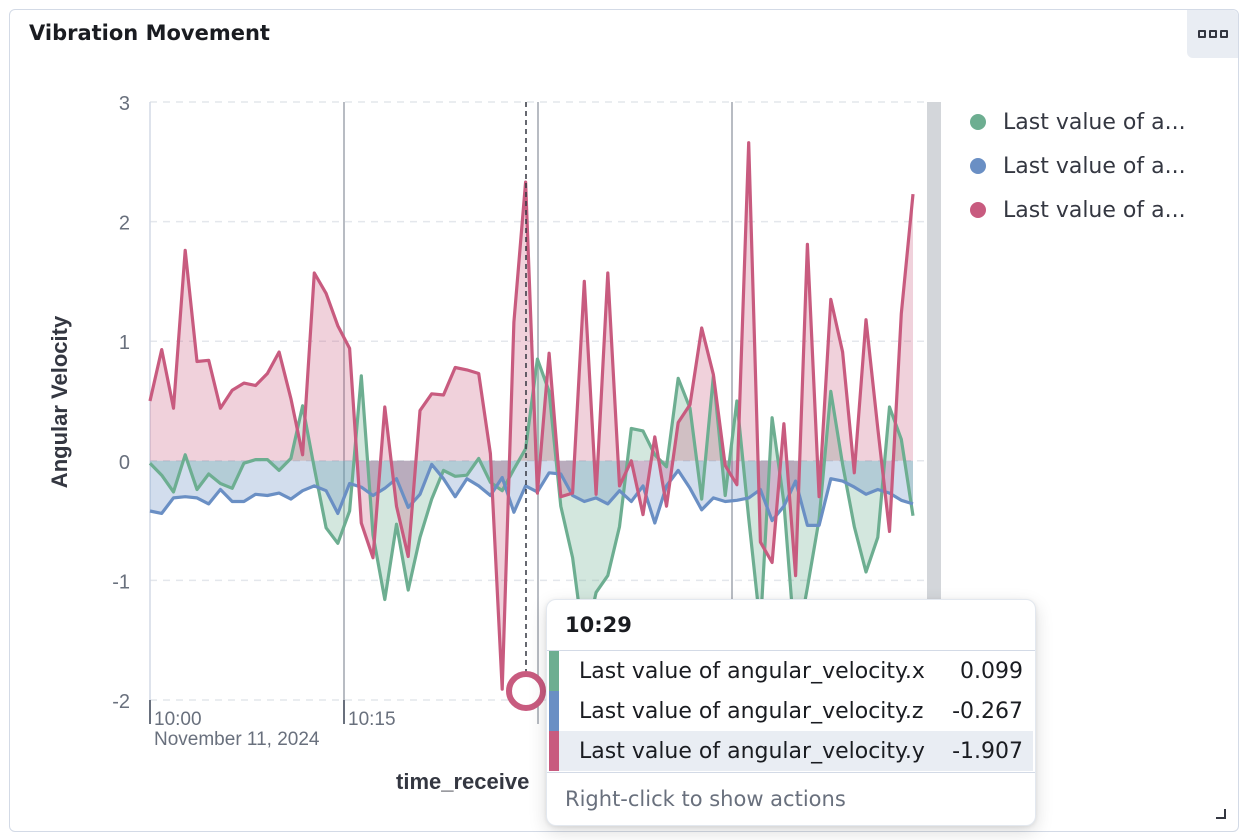  I want to click on boxes-horizontal-icon, so click(1212, 34).